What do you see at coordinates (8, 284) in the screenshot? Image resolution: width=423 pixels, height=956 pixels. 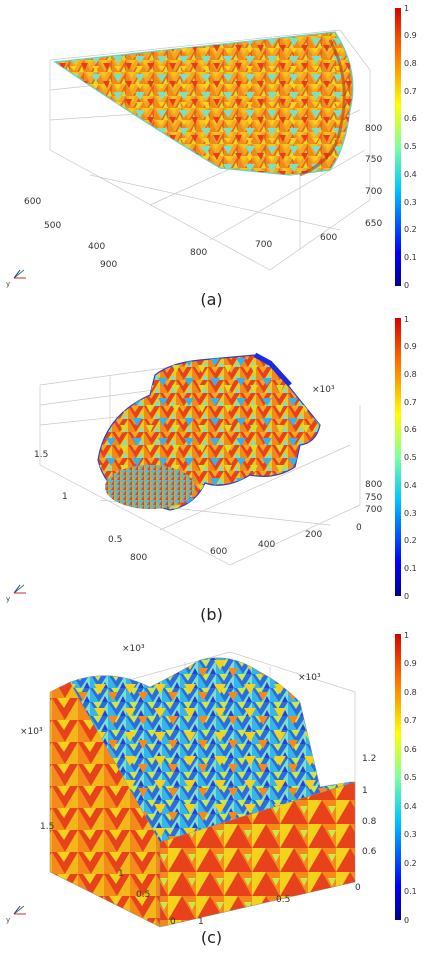 I see `triad-label-a: y` at bounding box center [8, 284].